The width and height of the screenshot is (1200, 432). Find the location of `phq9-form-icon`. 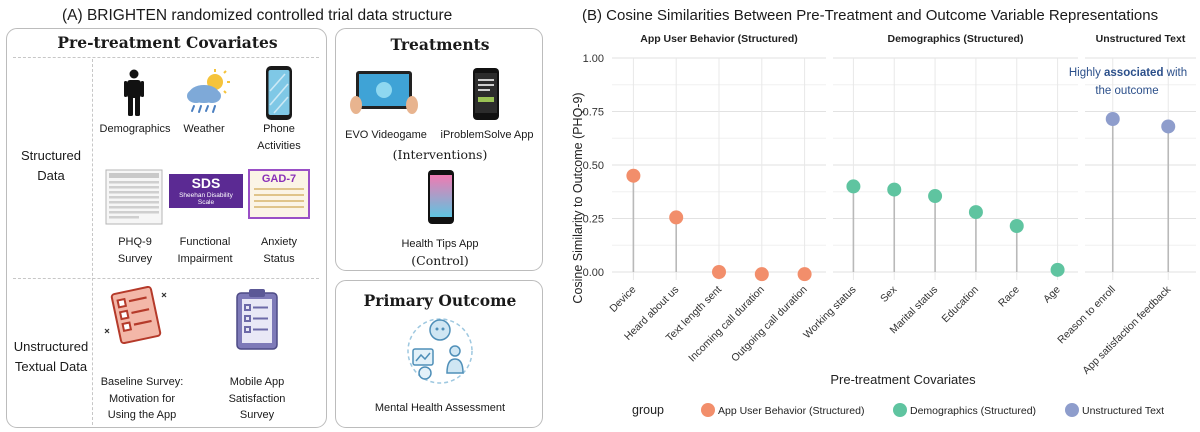

phq9-form-icon is located at coordinates (134, 197).